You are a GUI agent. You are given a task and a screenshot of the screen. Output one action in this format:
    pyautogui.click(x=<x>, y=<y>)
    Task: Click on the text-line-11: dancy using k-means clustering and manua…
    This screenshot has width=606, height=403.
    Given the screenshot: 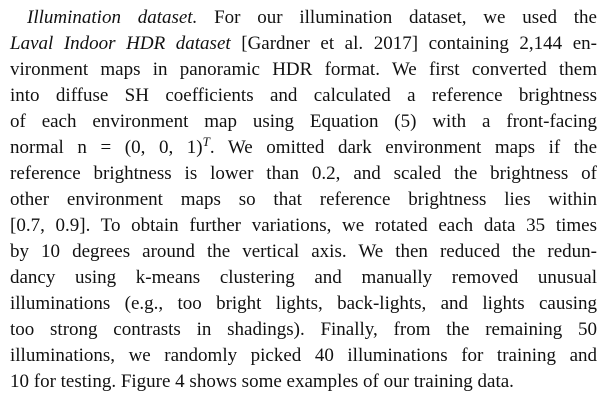 What is the action you would take?
    pyautogui.click(x=303, y=278)
    